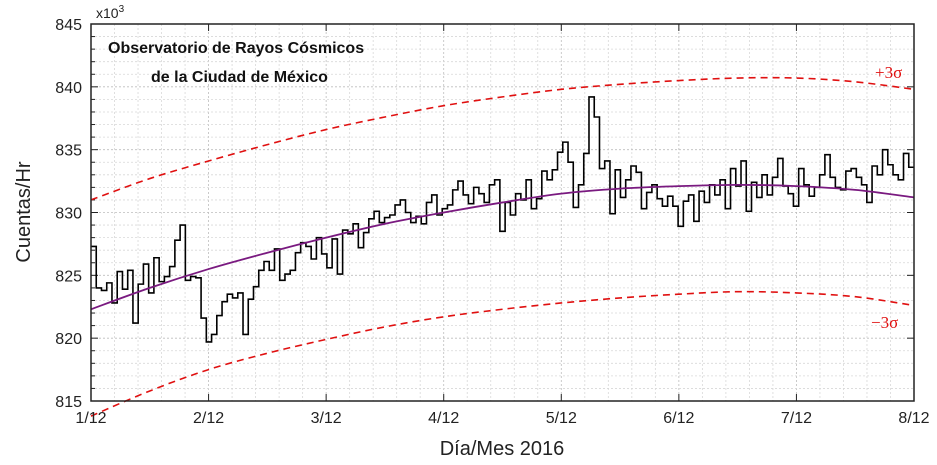  Describe the element at coordinates (24, 211) in the screenshot. I see `y-axis-title: Cuentas/Hr` at that location.